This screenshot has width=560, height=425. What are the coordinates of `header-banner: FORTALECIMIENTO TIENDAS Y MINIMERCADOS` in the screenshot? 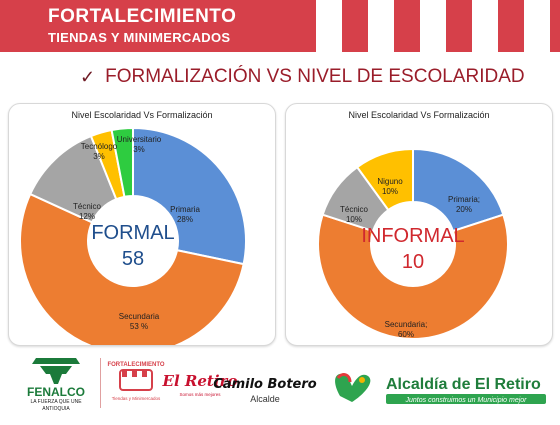 It's located at (280, 26).